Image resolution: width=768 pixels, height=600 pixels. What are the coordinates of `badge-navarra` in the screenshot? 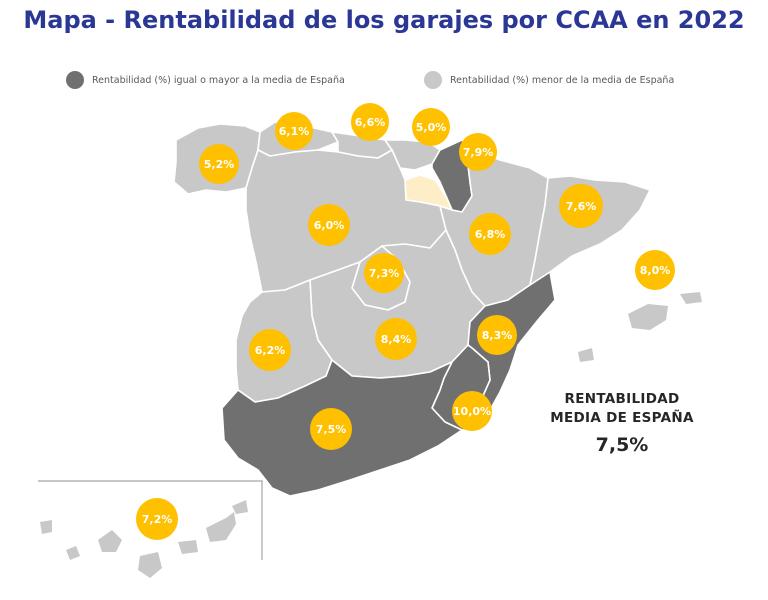 It's located at (478, 152).